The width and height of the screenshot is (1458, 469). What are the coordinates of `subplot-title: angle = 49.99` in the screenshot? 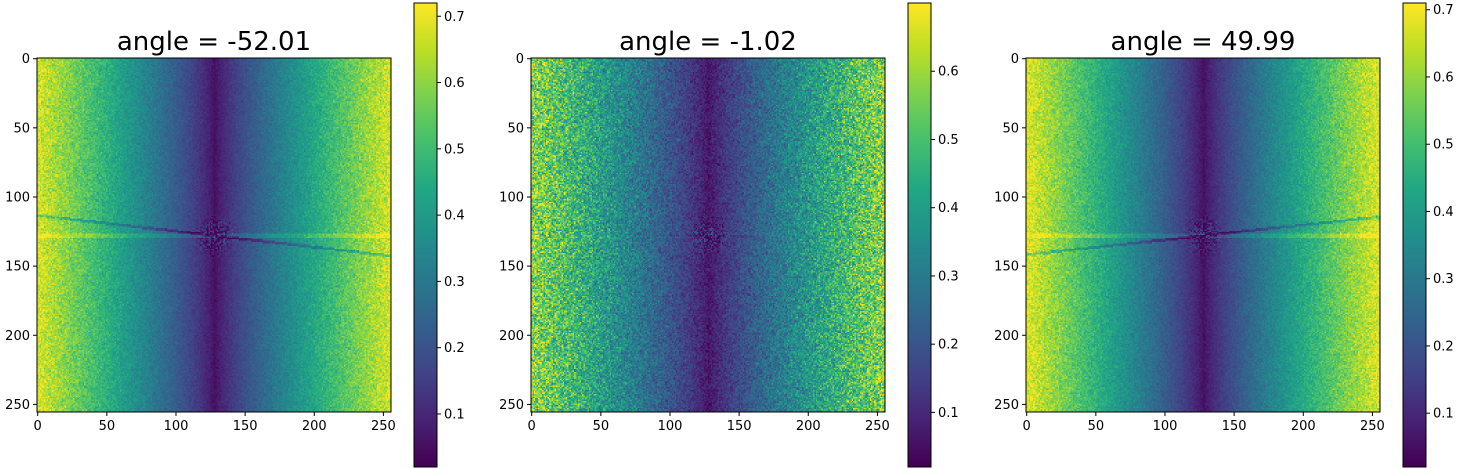 It's located at (1203, 42).